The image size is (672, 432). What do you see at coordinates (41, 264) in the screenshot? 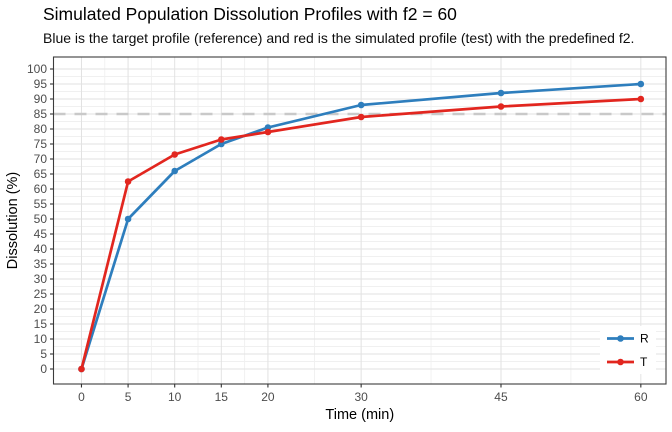
I see `y-tick-label: 35` at bounding box center [41, 264].